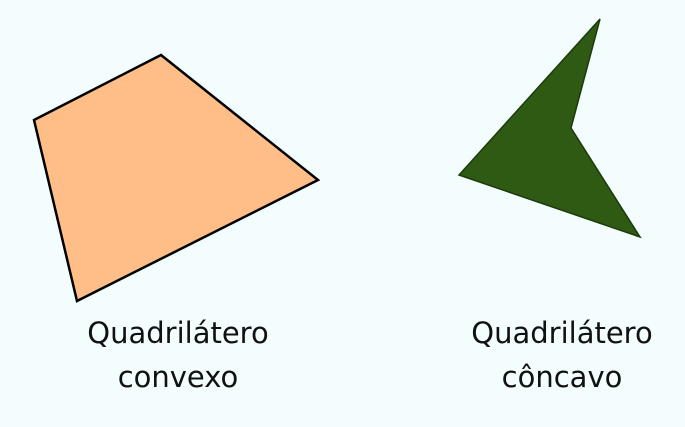 Image resolution: width=685 pixels, height=427 pixels. What do you see at coordinates (178, 333) in the screenshot?
I see `convex-caption-line1: Quadrilátero` at bounding box center [178, 333].